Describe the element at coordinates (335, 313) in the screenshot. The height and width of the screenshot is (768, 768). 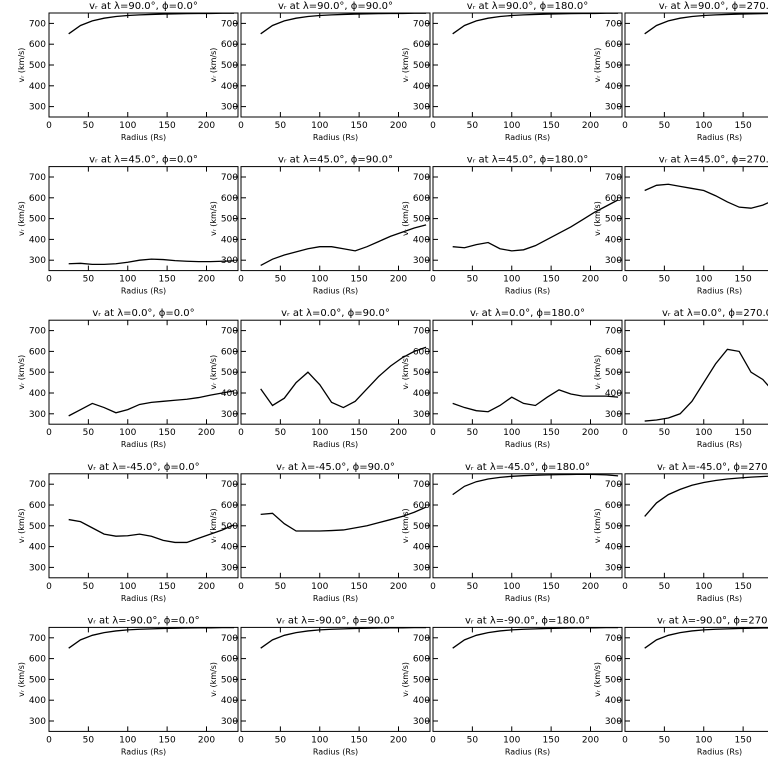
I see `chart-title: vᵣ at λ=0.0°, ϕ=90.0°` at that location.